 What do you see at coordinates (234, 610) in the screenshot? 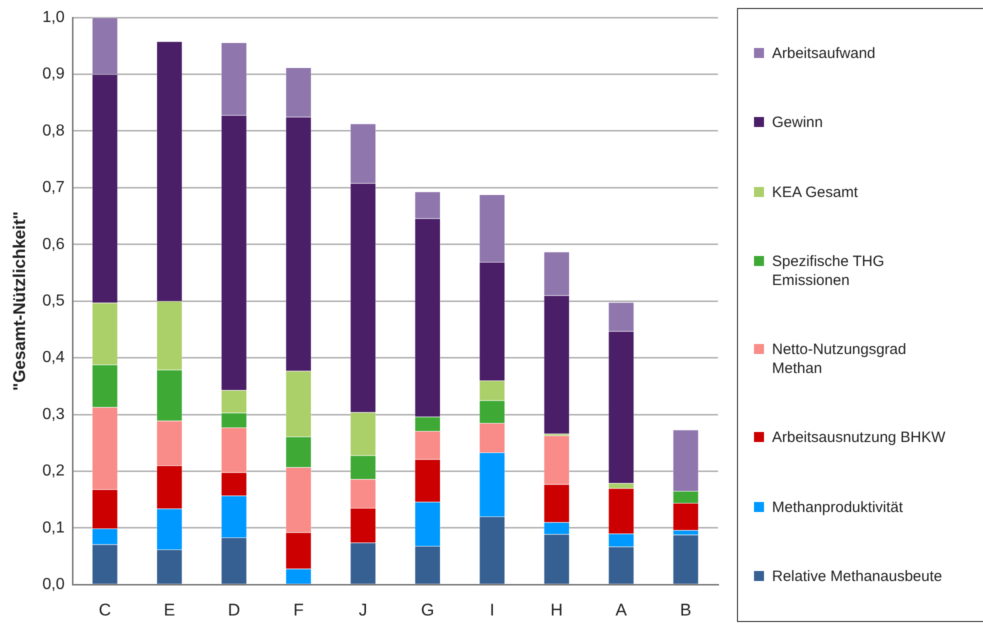
I see `x-tick-label: D` at bounding box center [234, 610].